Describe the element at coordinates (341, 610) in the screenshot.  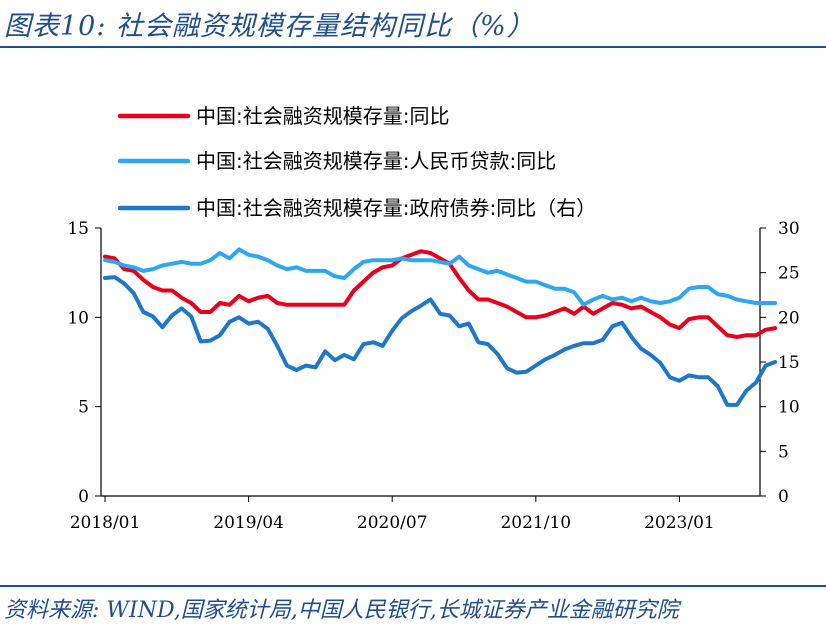
I see `source-note: 资料来源: WIND,国家统计局,中国人民银行,长城证券产业金融研究院` at that location.